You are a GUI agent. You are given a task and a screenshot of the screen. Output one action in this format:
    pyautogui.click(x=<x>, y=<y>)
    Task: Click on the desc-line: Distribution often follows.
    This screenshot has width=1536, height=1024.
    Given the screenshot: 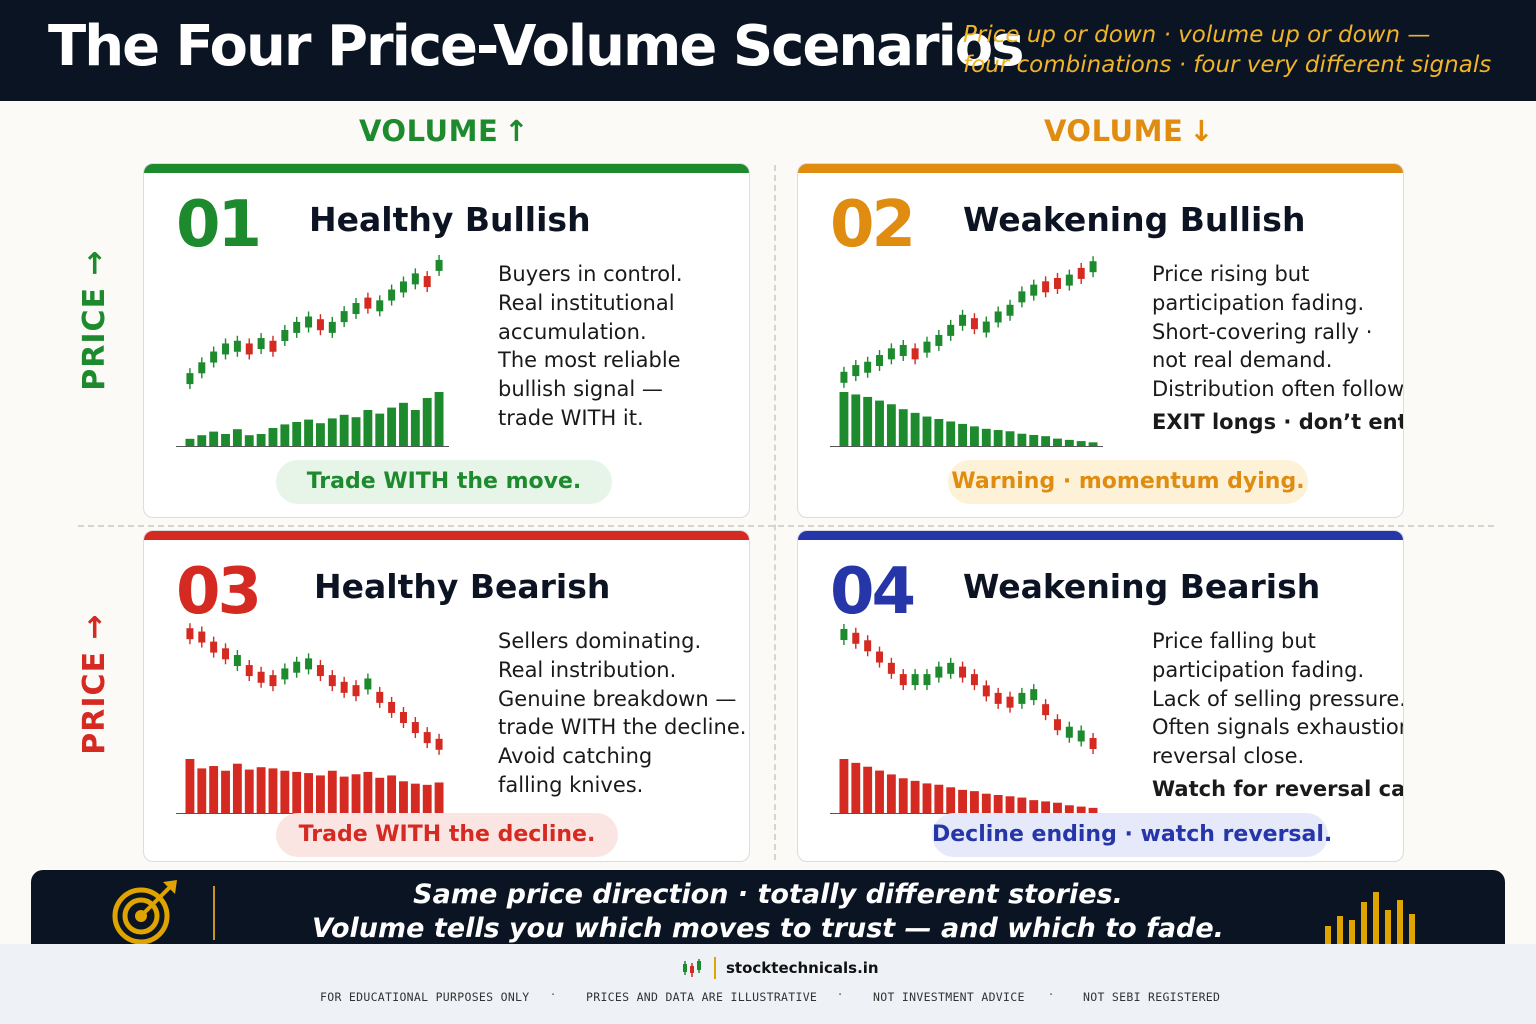 What is the action you would take?
    pyautogui.click(x=1278, y=389)
    